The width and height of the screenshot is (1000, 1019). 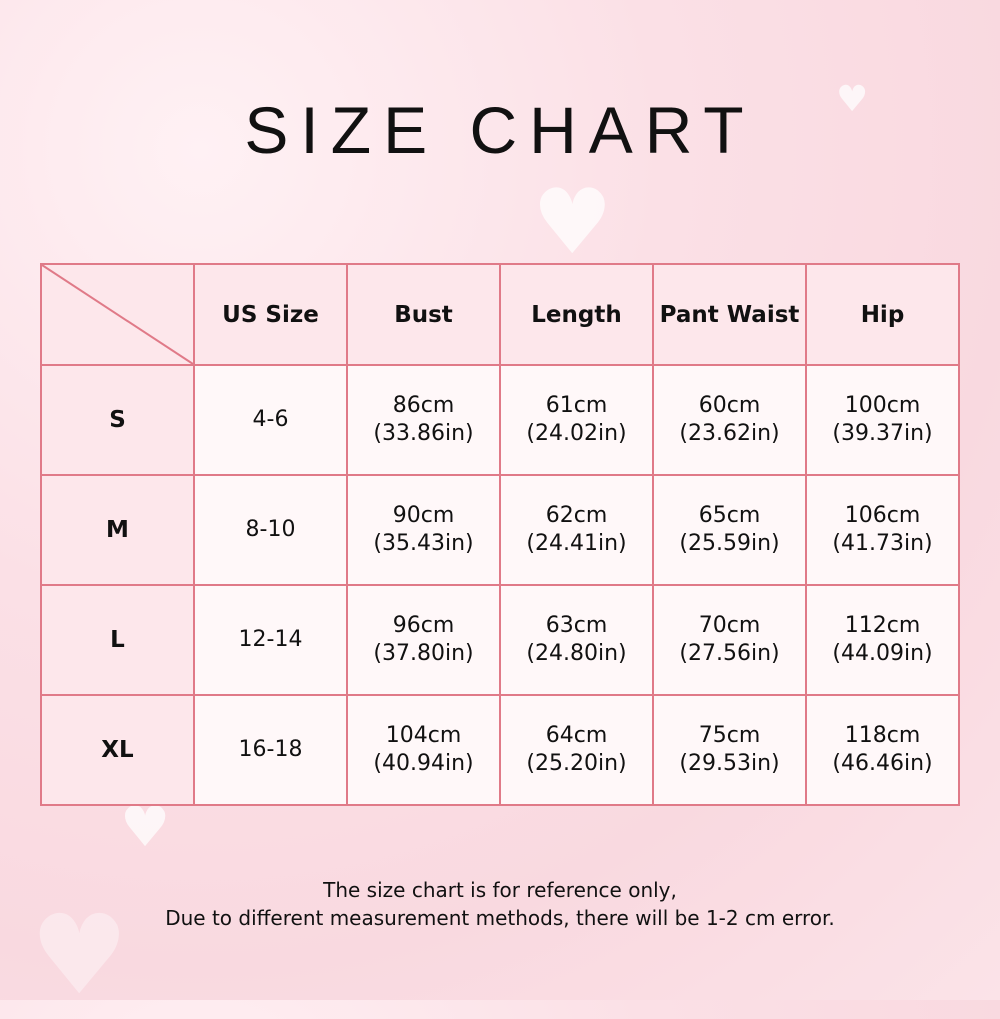 I want to click on column-header: Bust, so click(x=423, y=314).